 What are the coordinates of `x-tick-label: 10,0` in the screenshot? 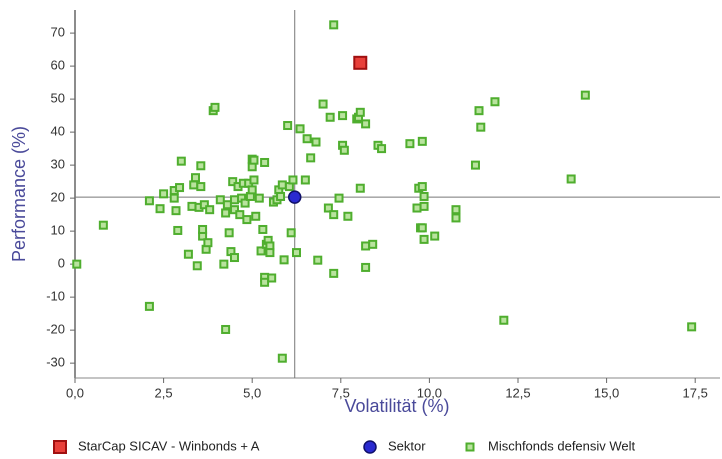 It's located at (429, 392).